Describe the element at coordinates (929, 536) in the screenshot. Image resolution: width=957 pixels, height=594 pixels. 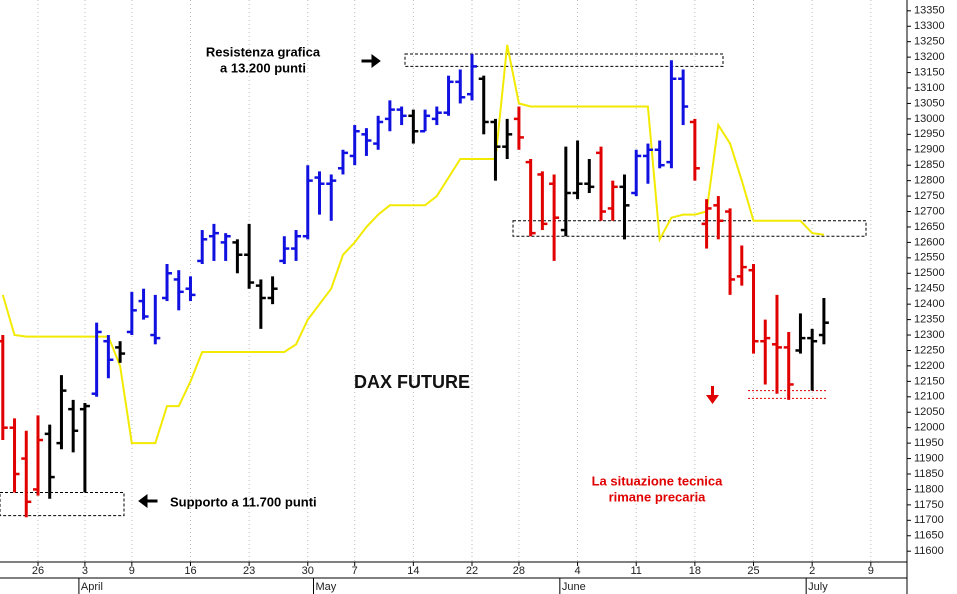
I see `y-tick-label: 11650` at that location.